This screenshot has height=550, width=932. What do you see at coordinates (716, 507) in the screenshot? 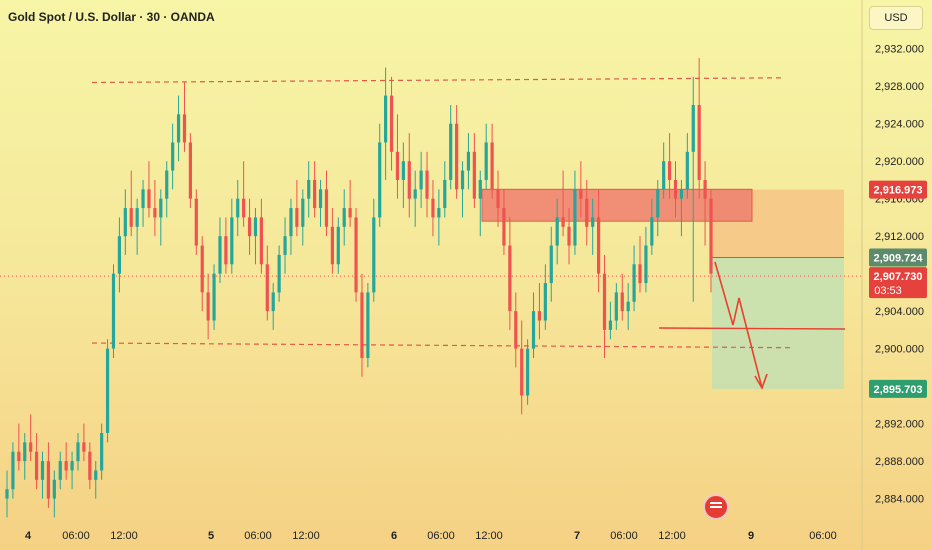
I see `us-flag-icon` at bounding box center [716, 507].